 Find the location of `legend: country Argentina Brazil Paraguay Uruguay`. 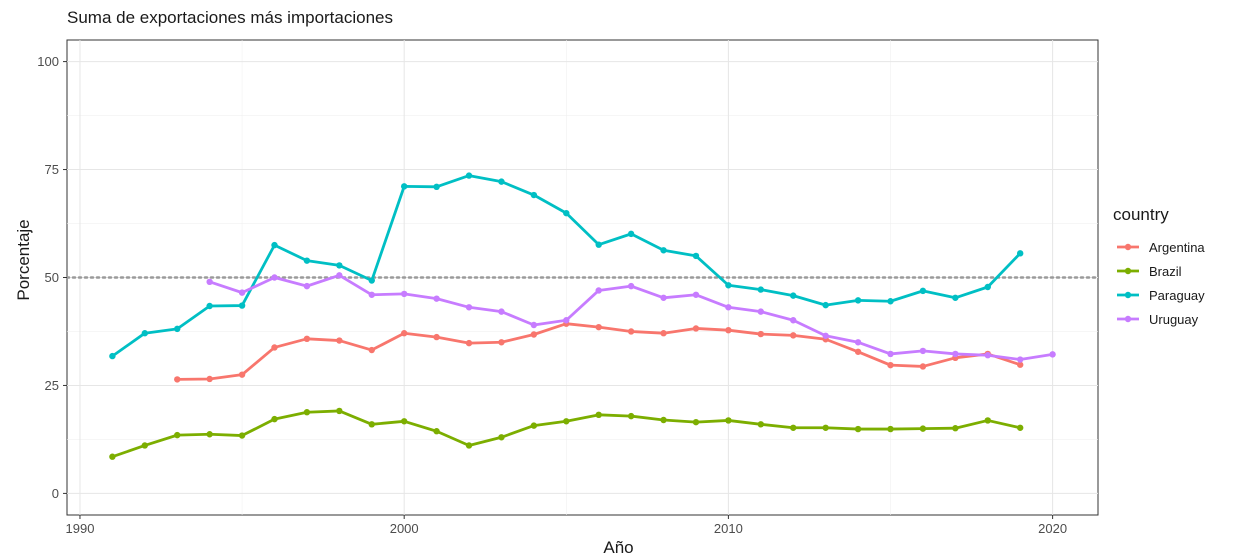

legend: country Argentina Brazil Paraguay Uruguay is located at coordinates (1159, 268).